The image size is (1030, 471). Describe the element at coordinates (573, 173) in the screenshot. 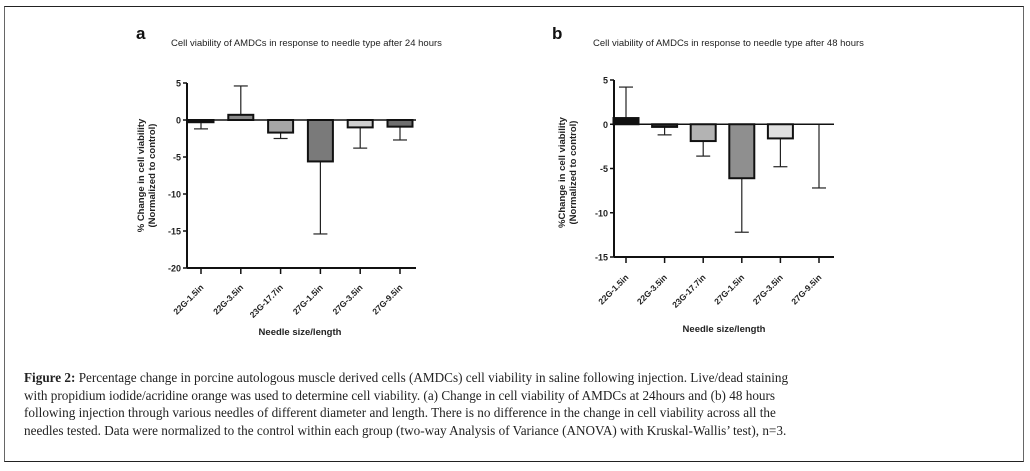

I see `chart-b-y-axis-label-2: (Normalized to control)` at that location.